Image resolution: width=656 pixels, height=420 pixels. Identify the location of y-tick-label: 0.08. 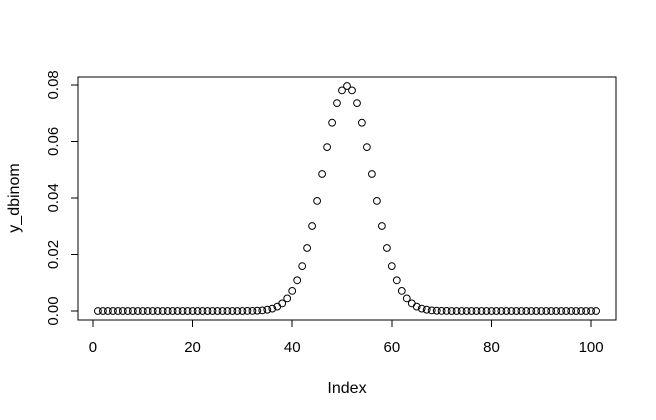
(53, 84).